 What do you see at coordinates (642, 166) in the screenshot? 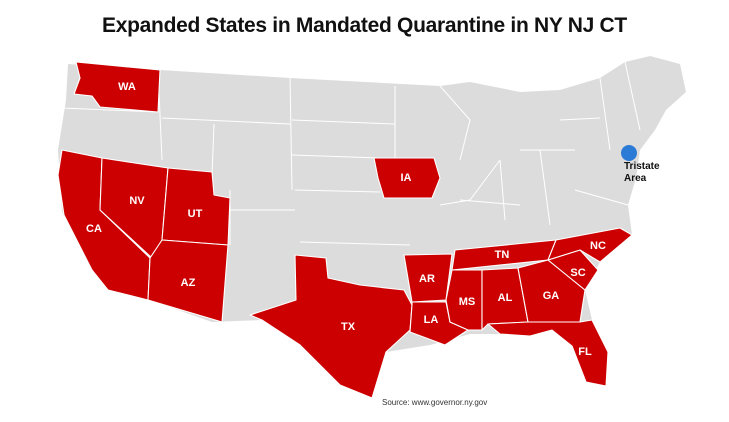
I see `tristate-label-line1: Tristate` at bounding box center [642, 166].